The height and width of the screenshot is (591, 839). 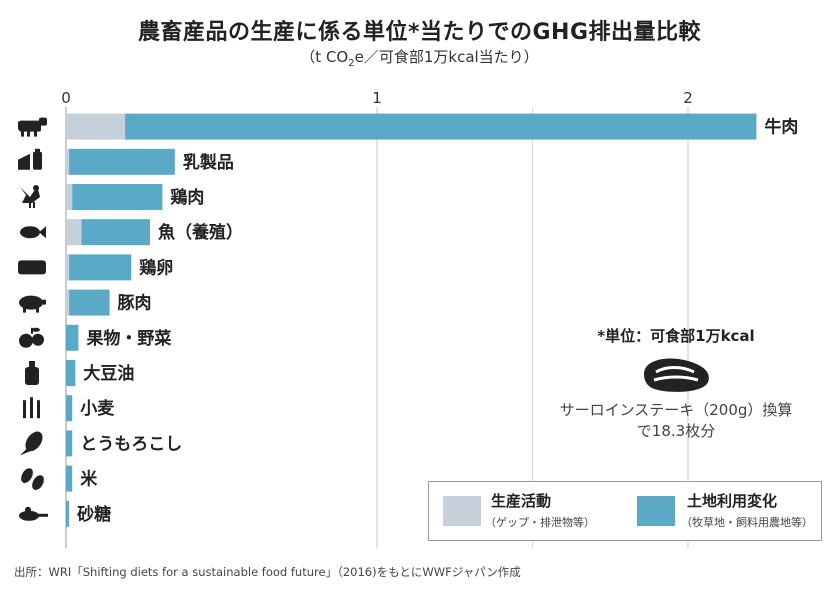 I want to click on x-tick-label: 1, so click(x=377, y=98).